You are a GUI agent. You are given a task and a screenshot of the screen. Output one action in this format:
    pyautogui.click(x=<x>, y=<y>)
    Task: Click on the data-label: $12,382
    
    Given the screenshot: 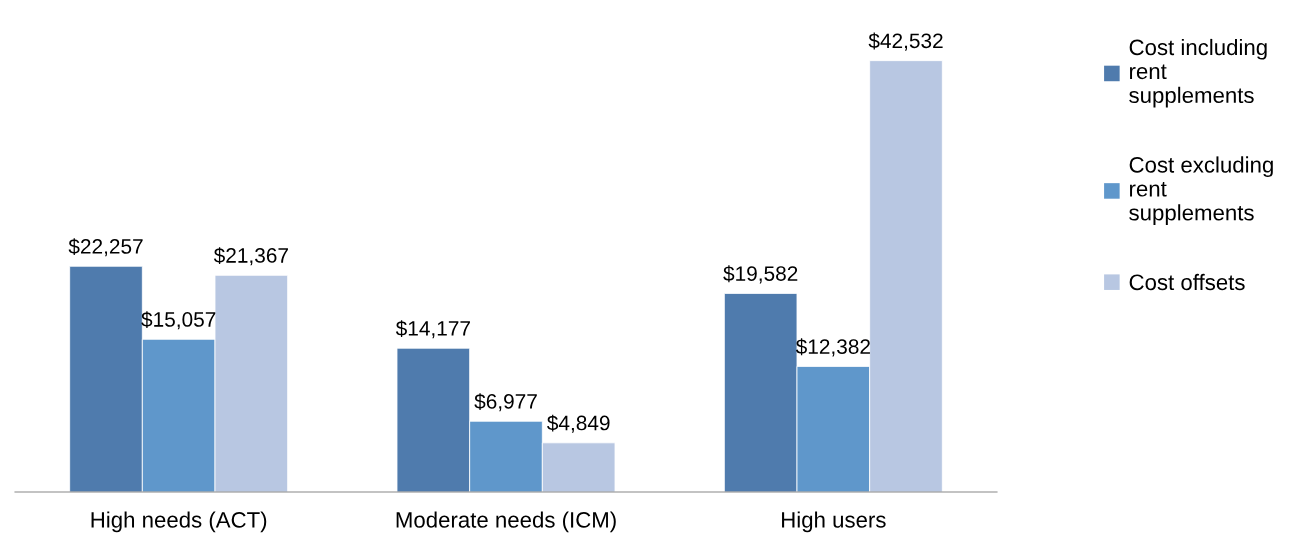 What is the action you would take?
    pyautogui.click(x=832, y=347)
    